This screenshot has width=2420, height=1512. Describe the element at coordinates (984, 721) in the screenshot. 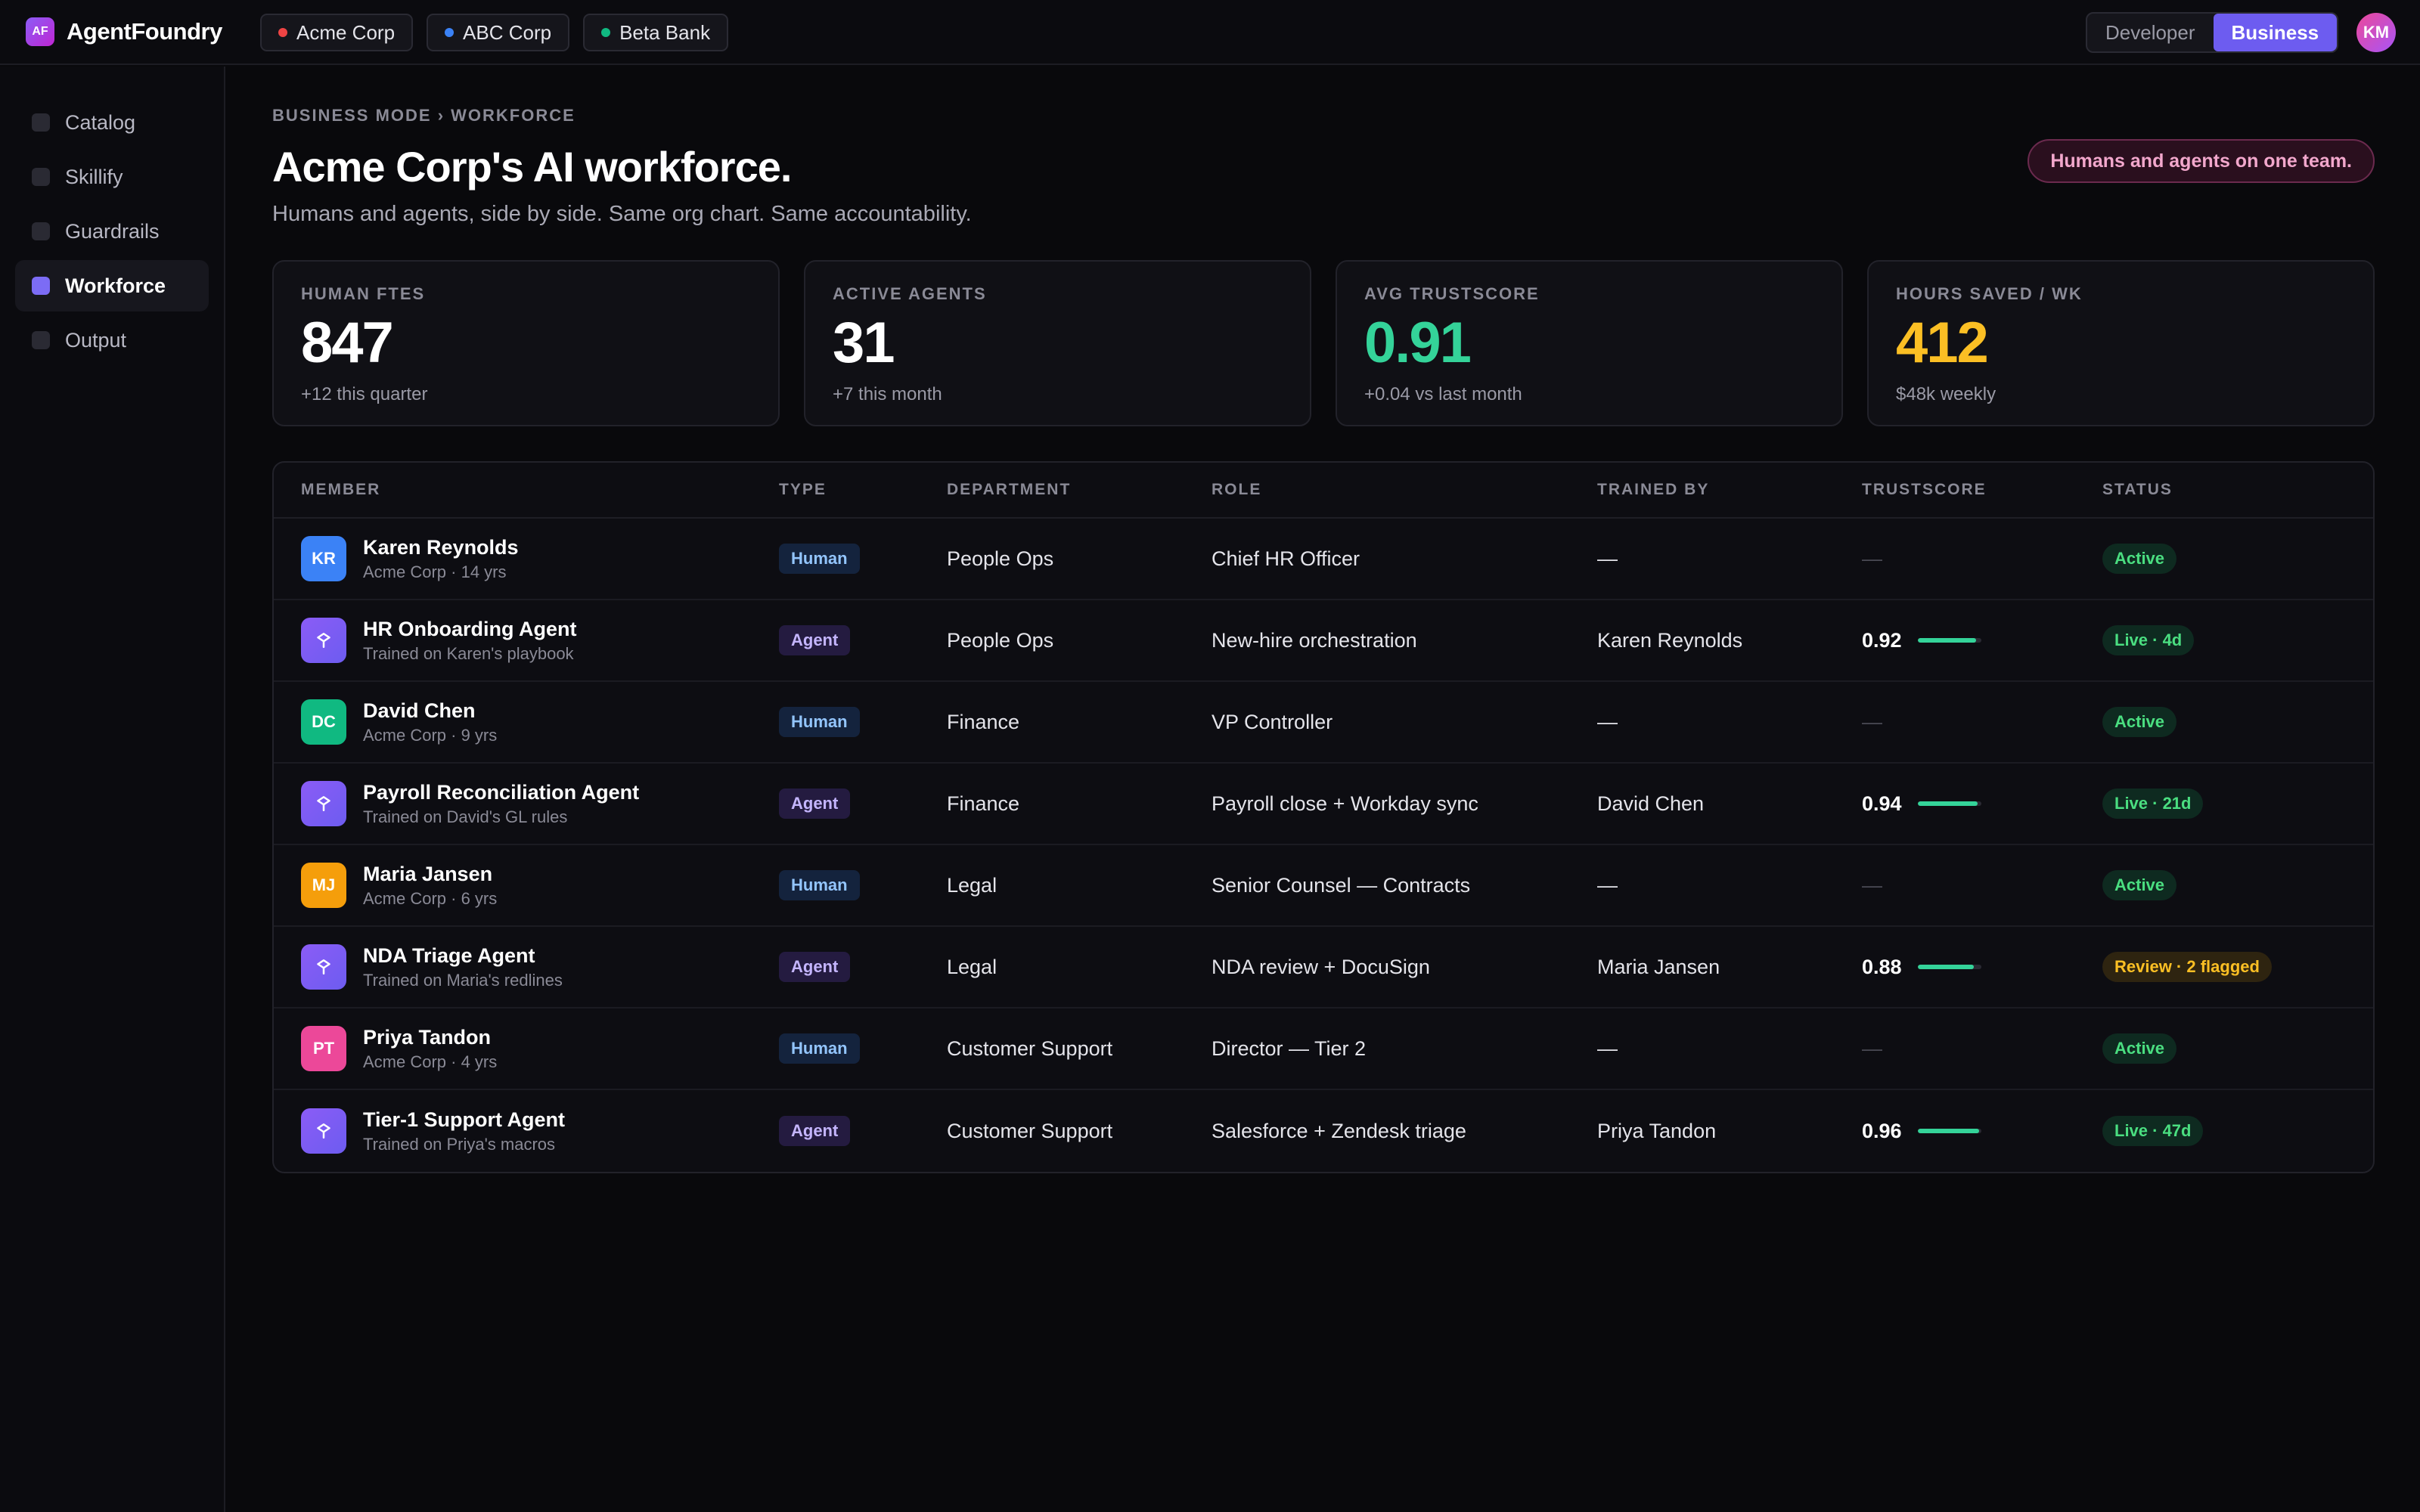

I see `department: Finance` at that location.